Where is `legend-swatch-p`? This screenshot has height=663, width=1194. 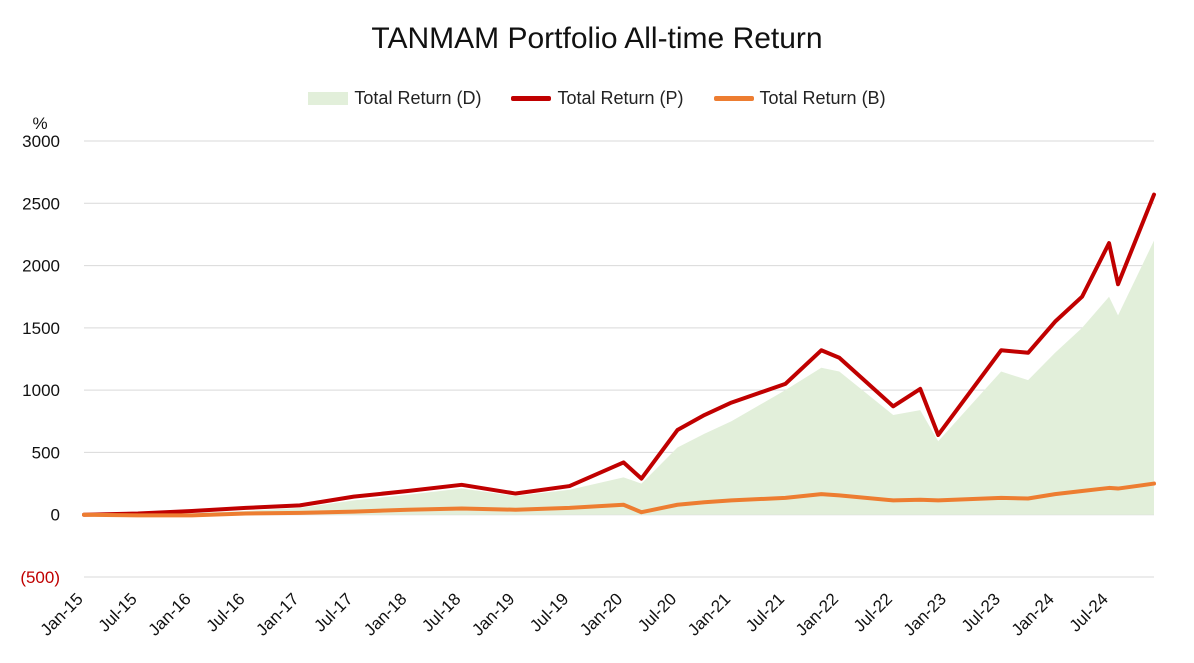 legend-swatch-p is located at coordinates (531, 98).